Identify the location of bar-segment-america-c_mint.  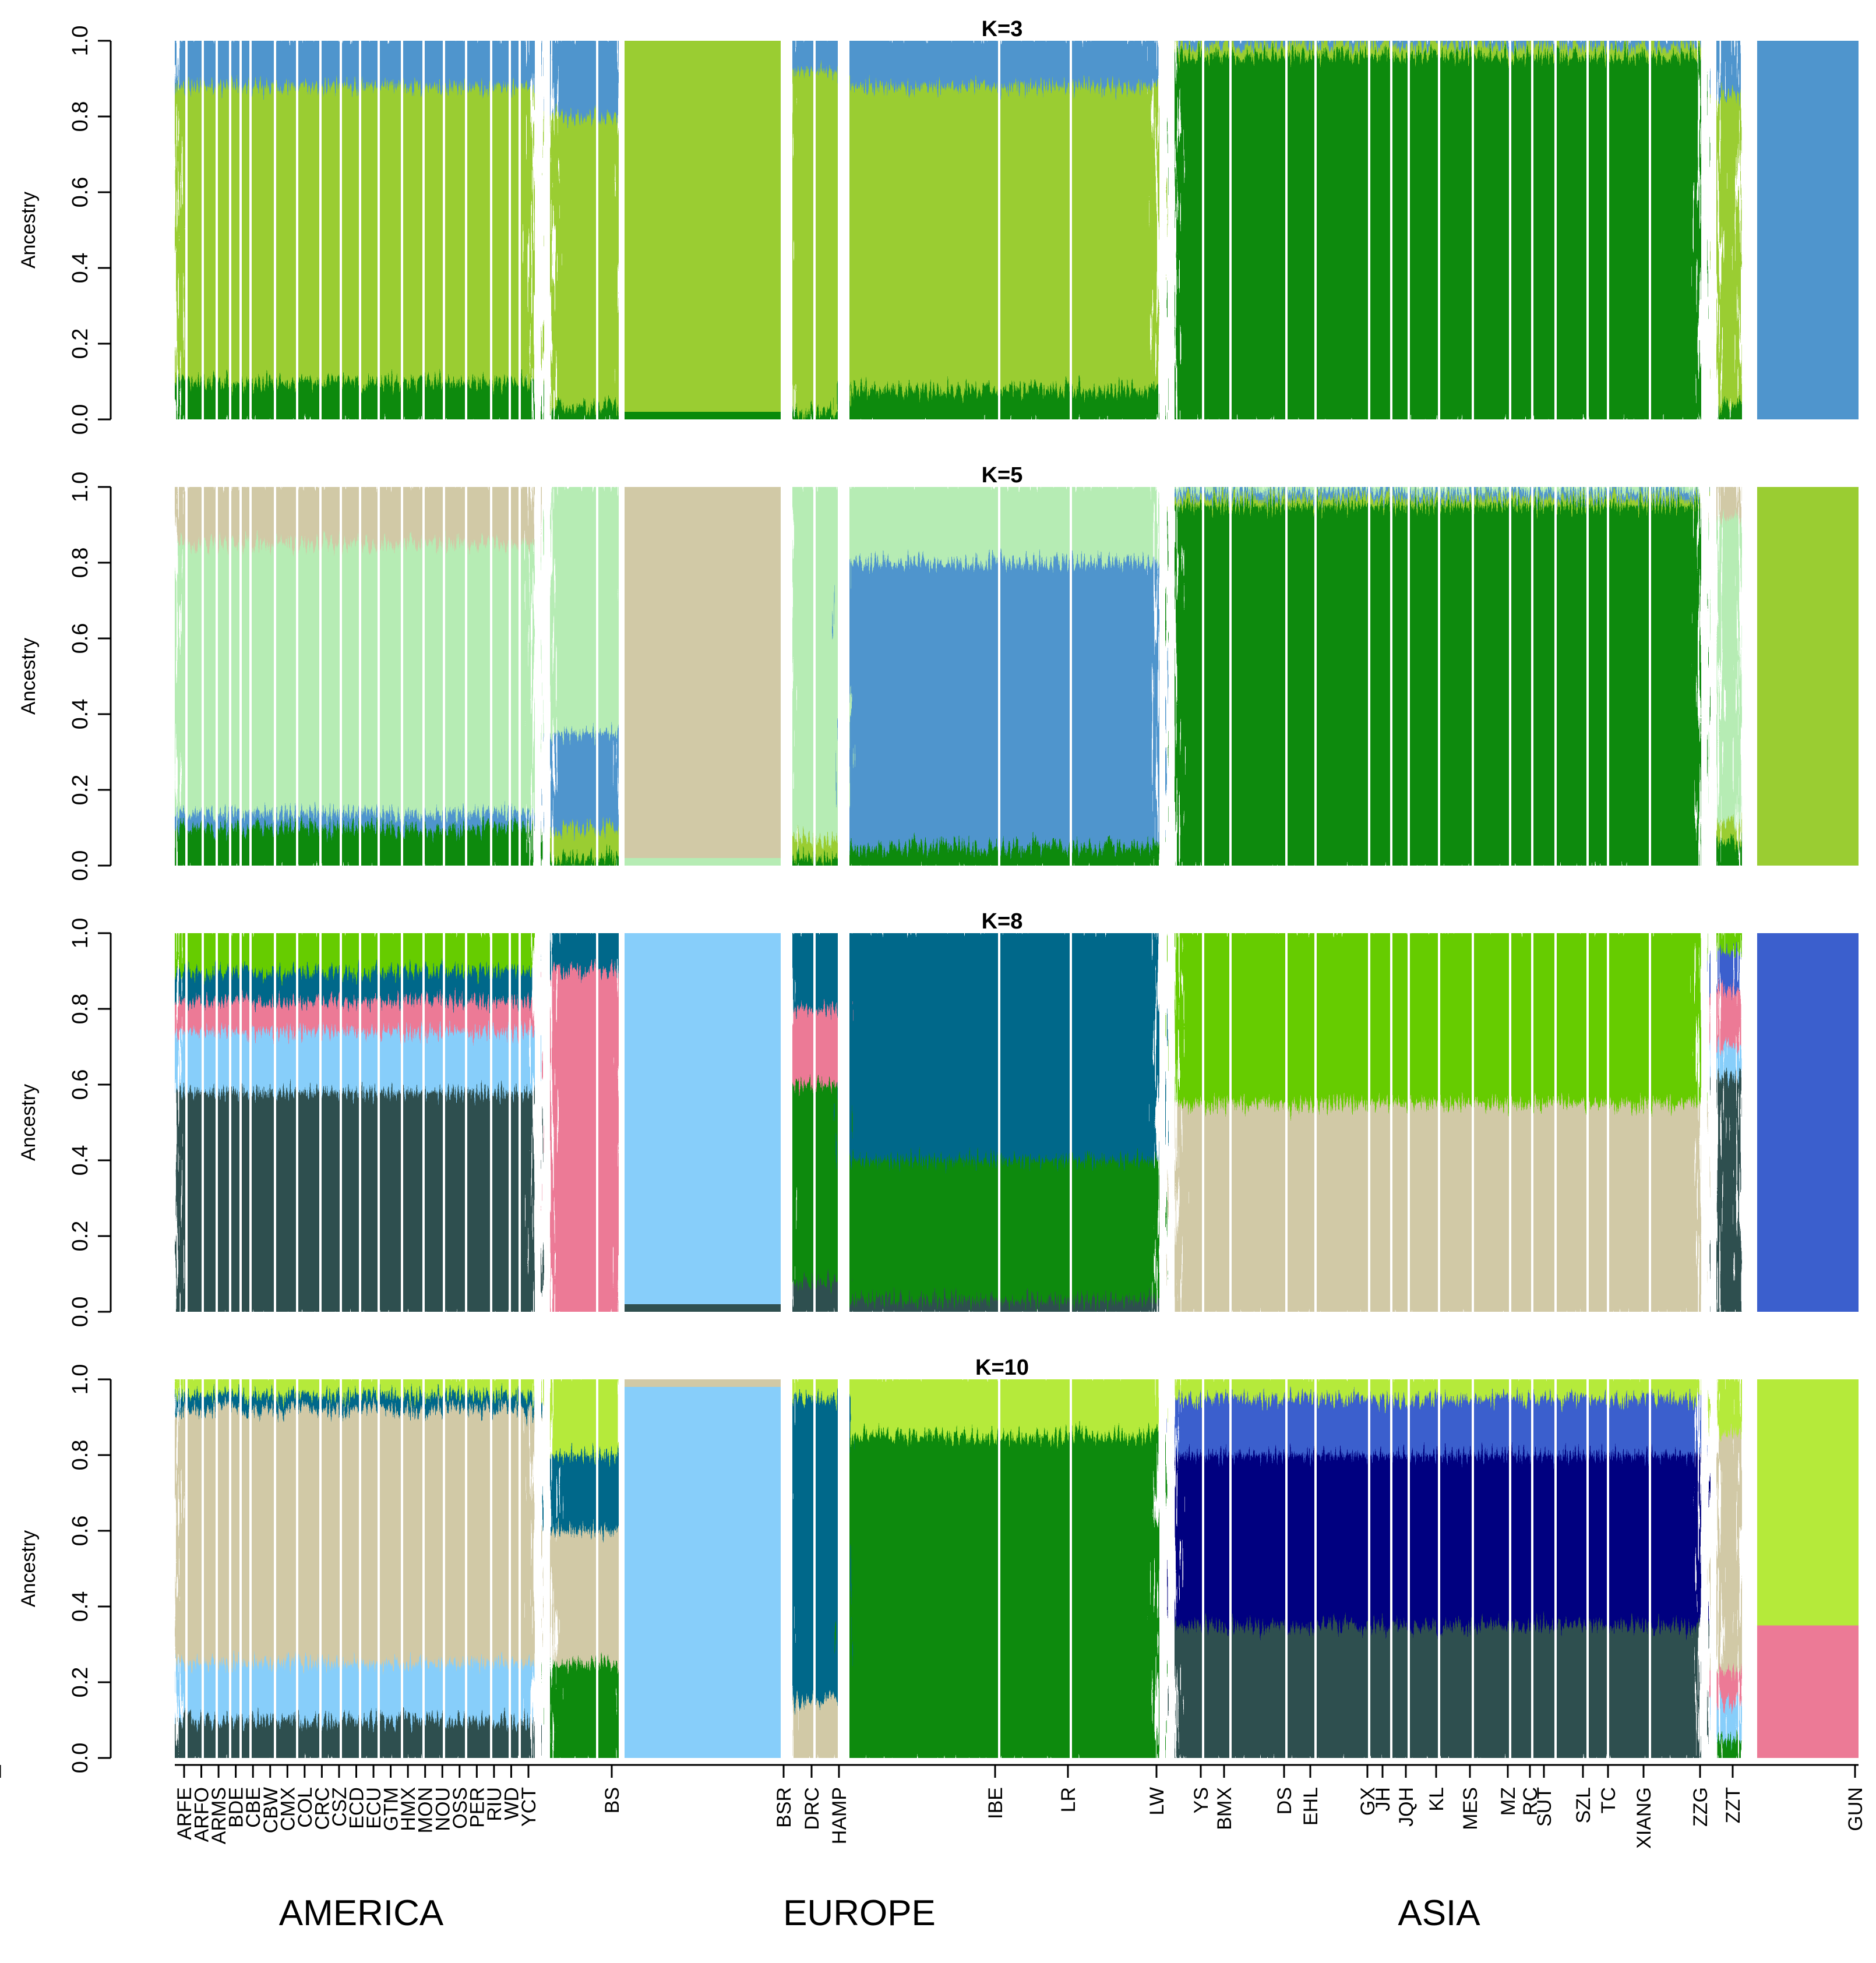
(355, 678).